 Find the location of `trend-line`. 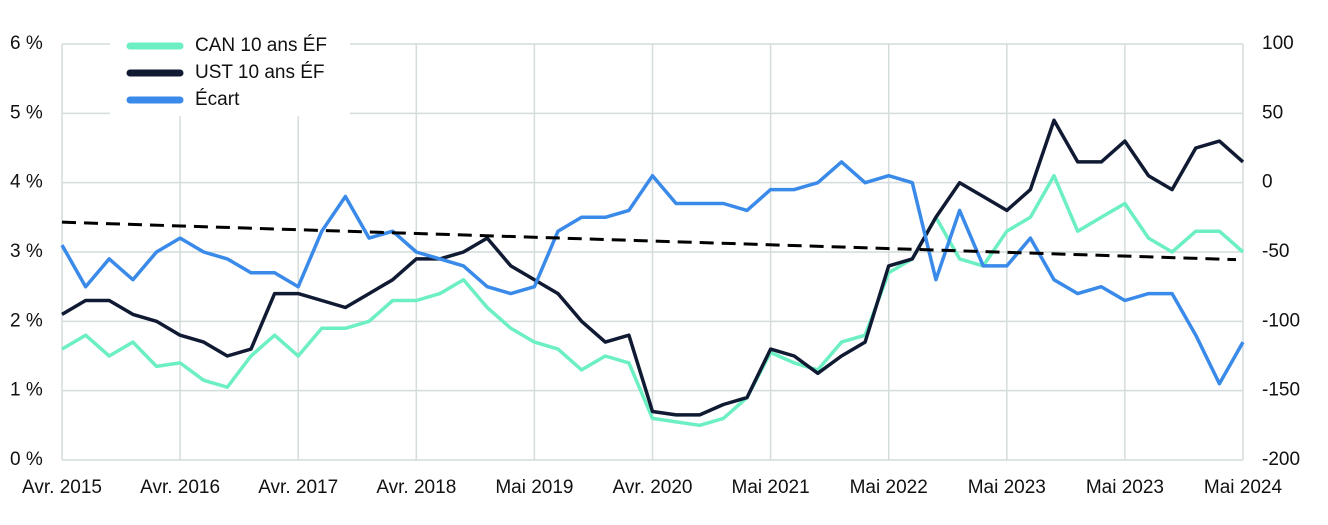

trend-line is located at coordinates (649, 241).